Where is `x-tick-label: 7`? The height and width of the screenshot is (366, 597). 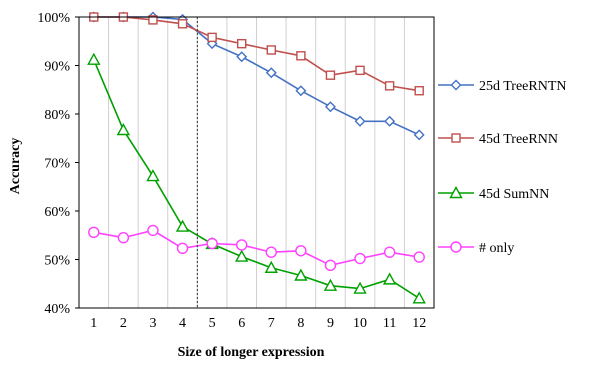
x-tick-label: 7 is located at coordinates (271, 323).